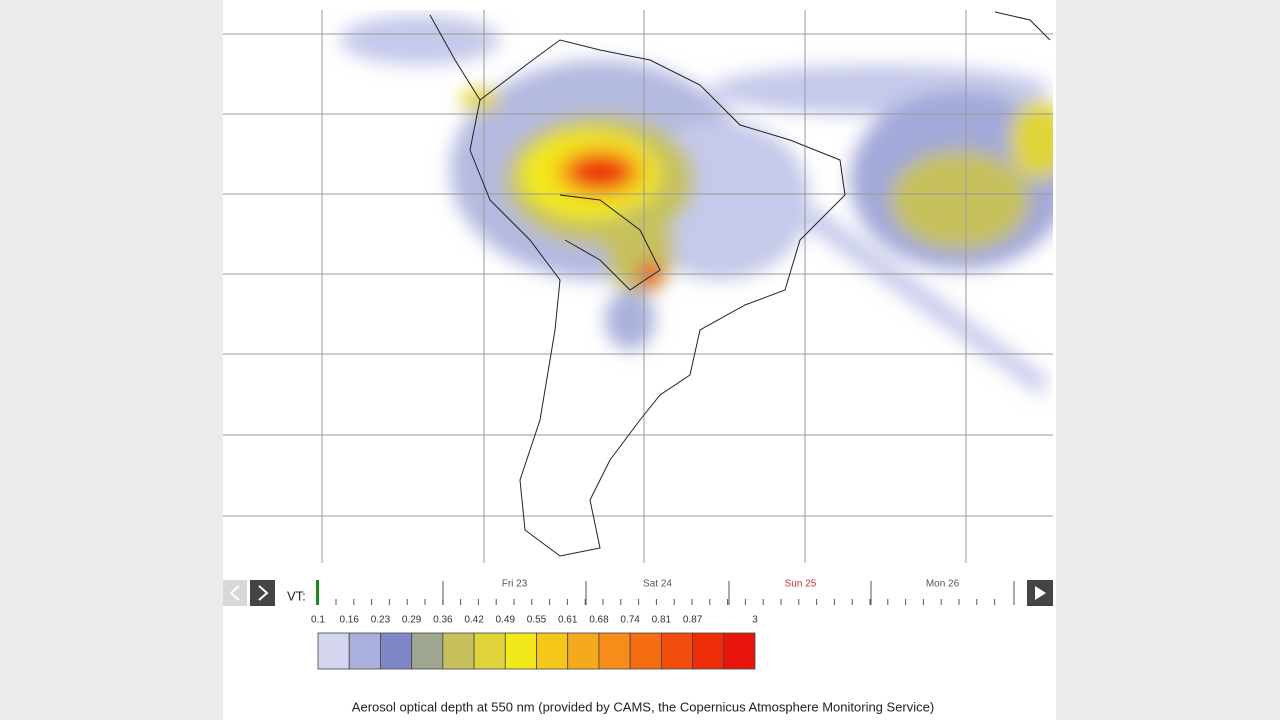 The image size is (1280, 720). What do you see at coordinates (412, 620) in the screenshot?
I see `legend-value: 0.29` at bounding box center [412, 620].